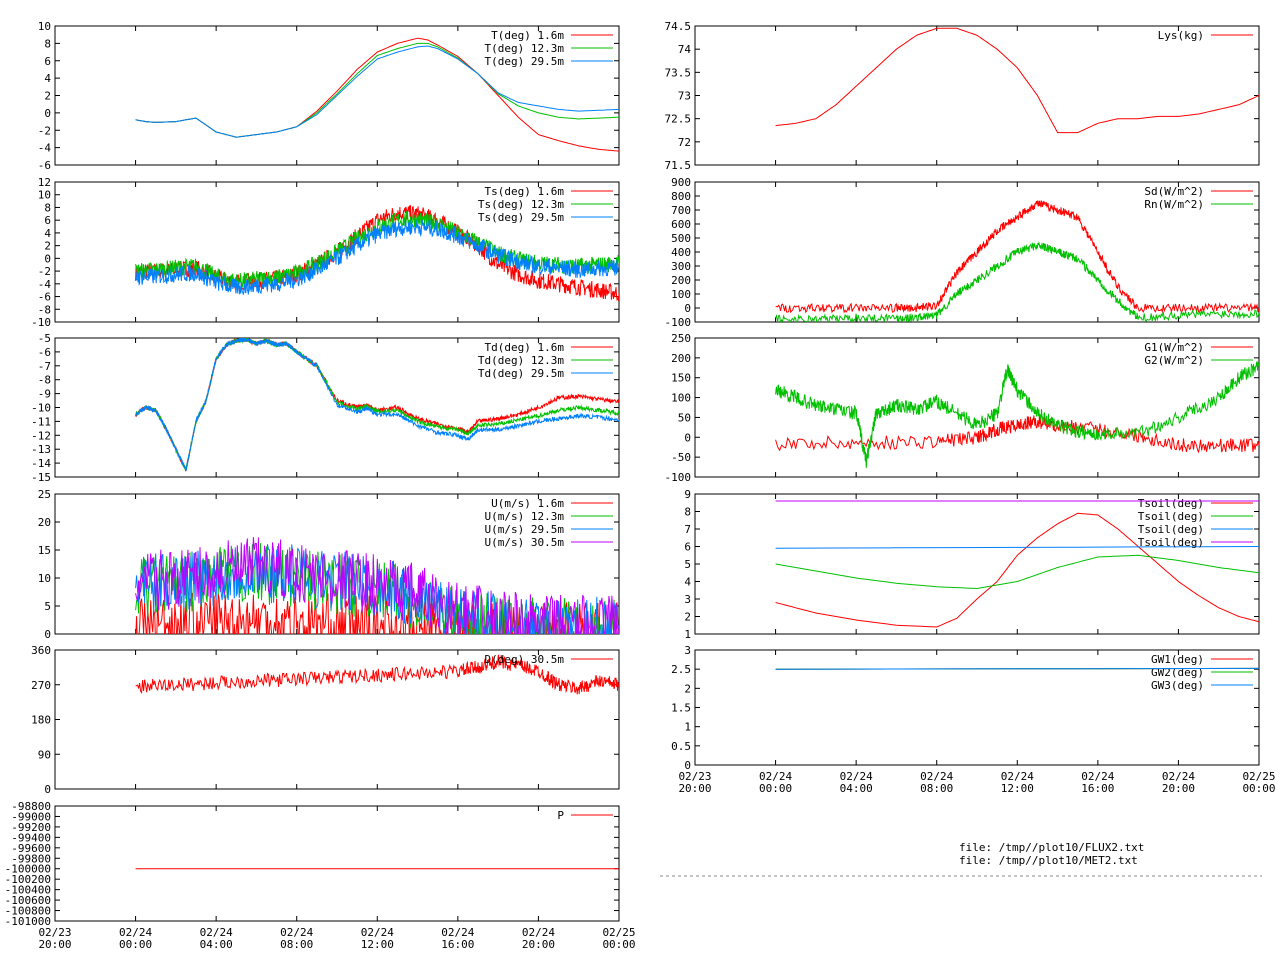 The image size is (1280, 960). What do you see at coordinates (681, 669) in the screenshot?
I see `y-tick-label: 2.5` at bounding box center [681, 669].